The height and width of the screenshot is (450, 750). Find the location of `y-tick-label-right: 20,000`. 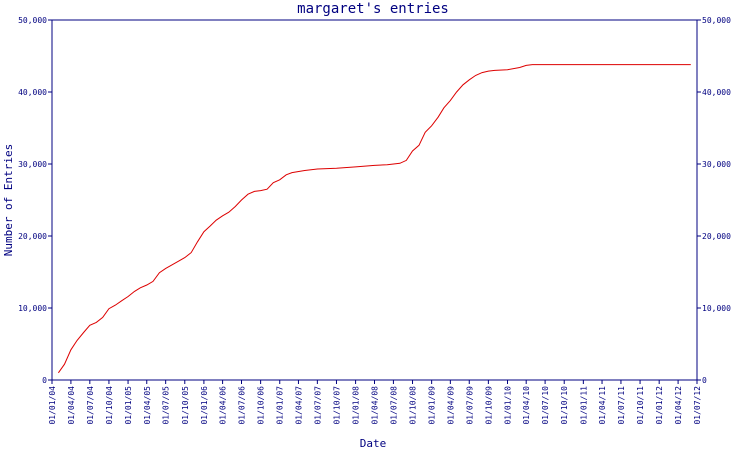

y-tick-label-right: 20,000 is located at coordinates (716, 236).